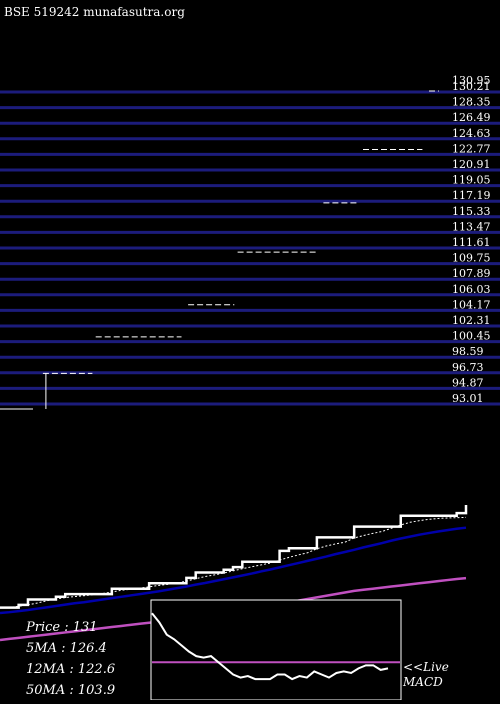 Image resolution: width=500 pixels, height=704 pixels. I want to click on y-tick-label: 122.77, so click(471, 148).